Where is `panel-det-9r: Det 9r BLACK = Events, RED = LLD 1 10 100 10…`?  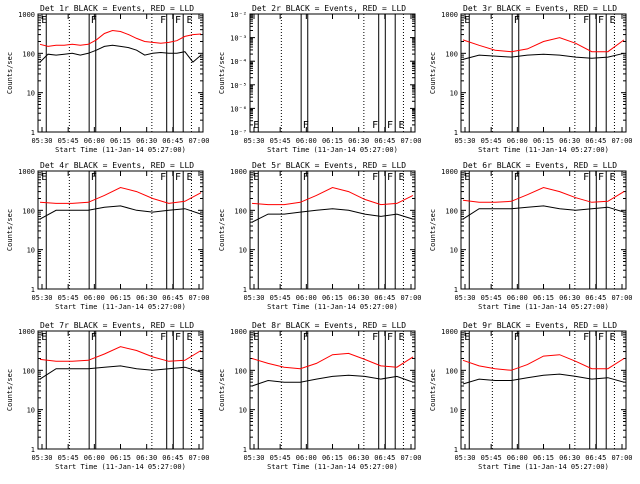
panel-det-9r: Det 9r BLACK = Events, RED = LLD 1 10 100 10… is located at coordinates (531, 396).